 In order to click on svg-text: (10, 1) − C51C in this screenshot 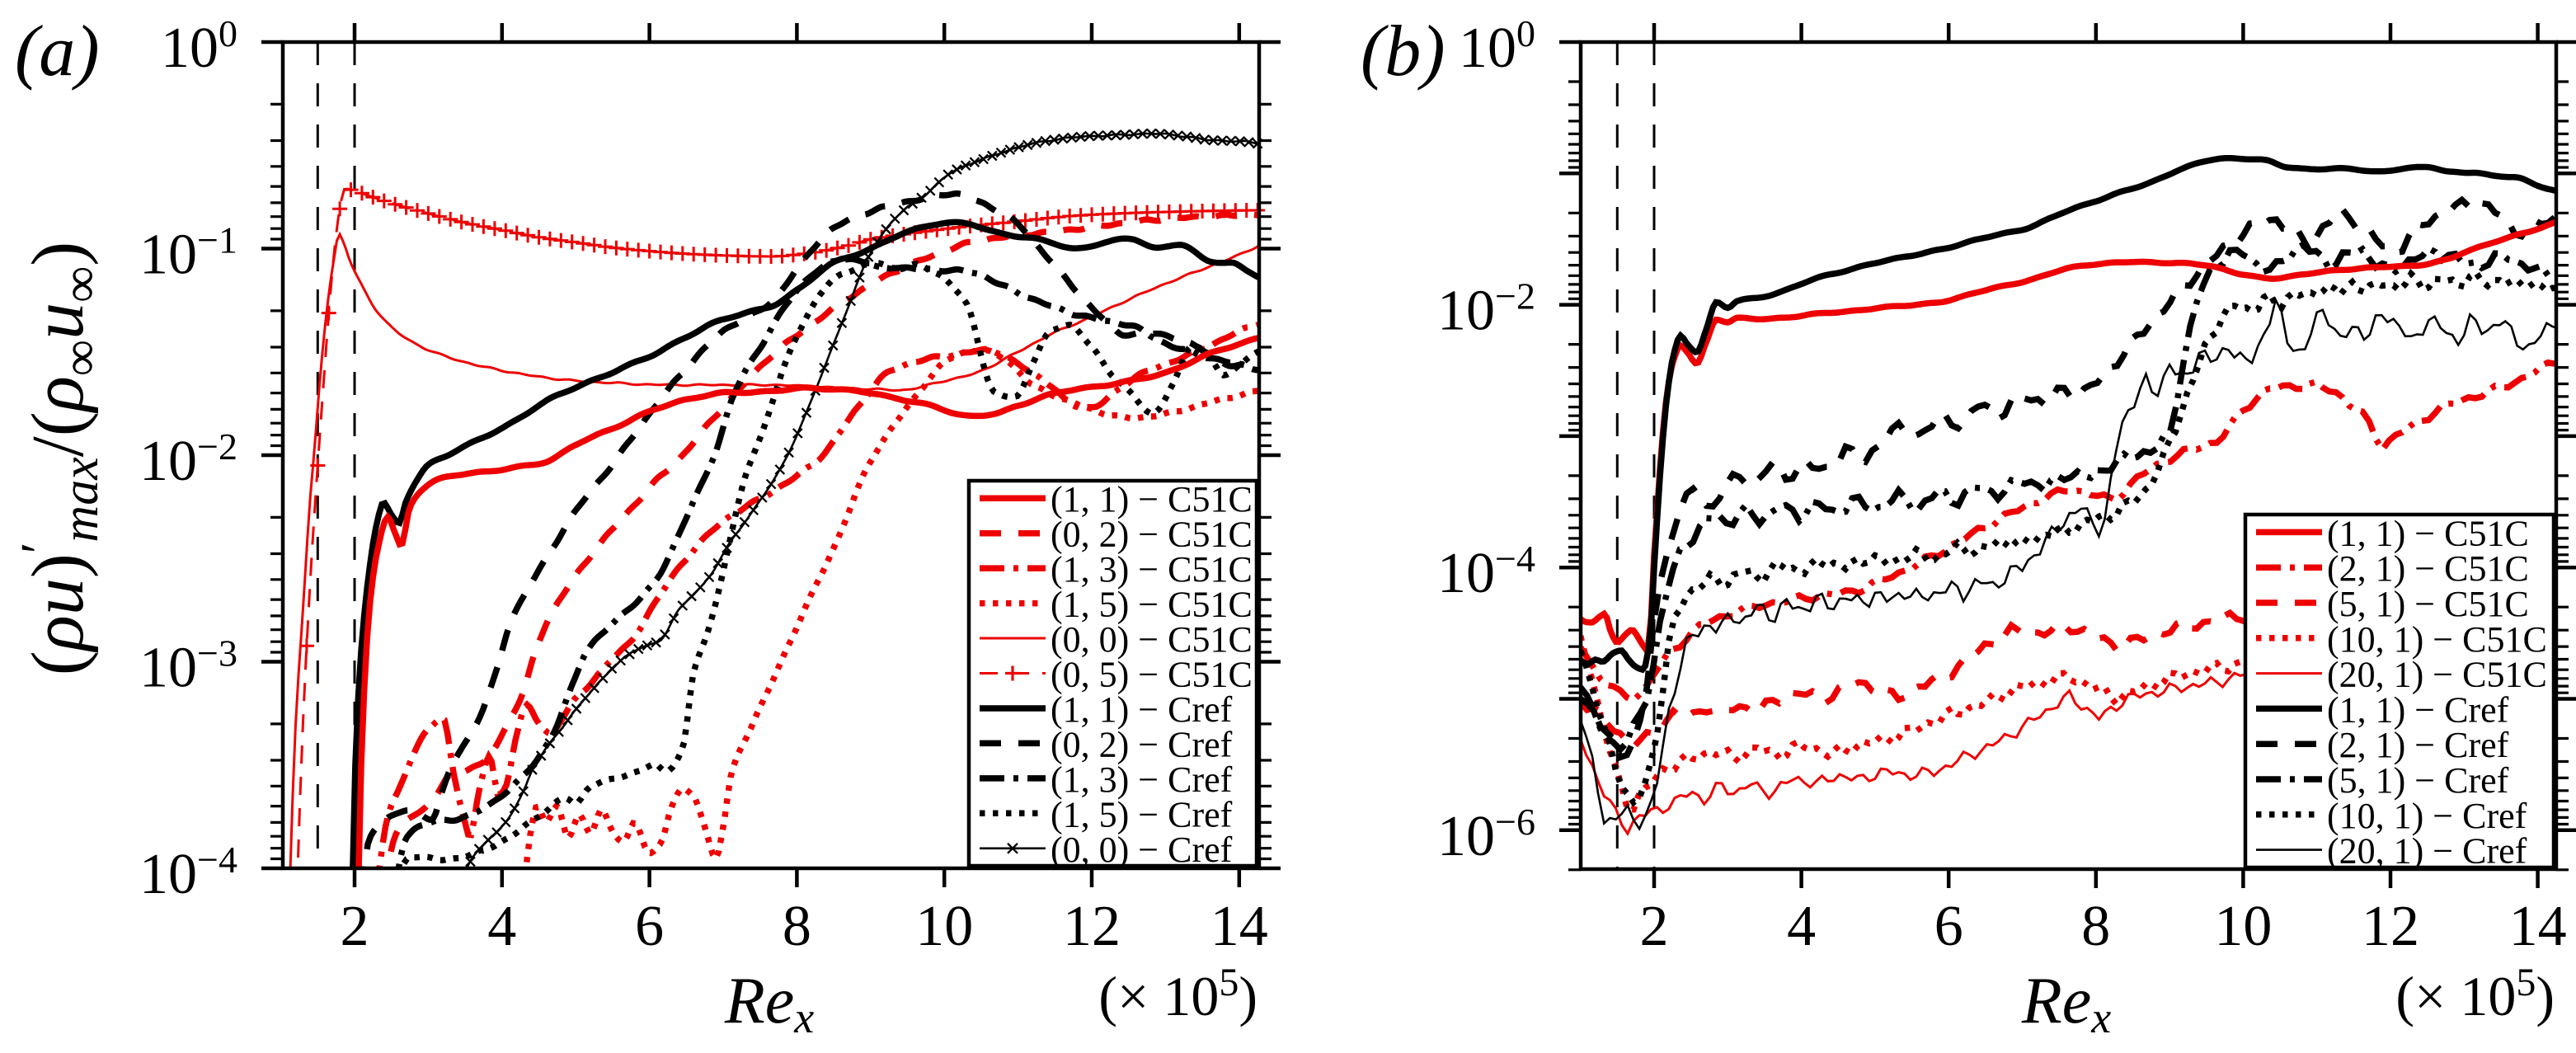, I will do `click(2437, 640)`.